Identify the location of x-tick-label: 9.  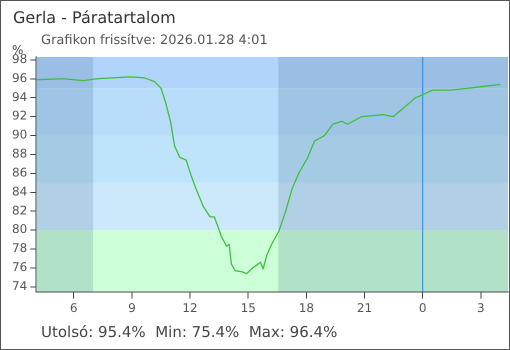
(132, 307).